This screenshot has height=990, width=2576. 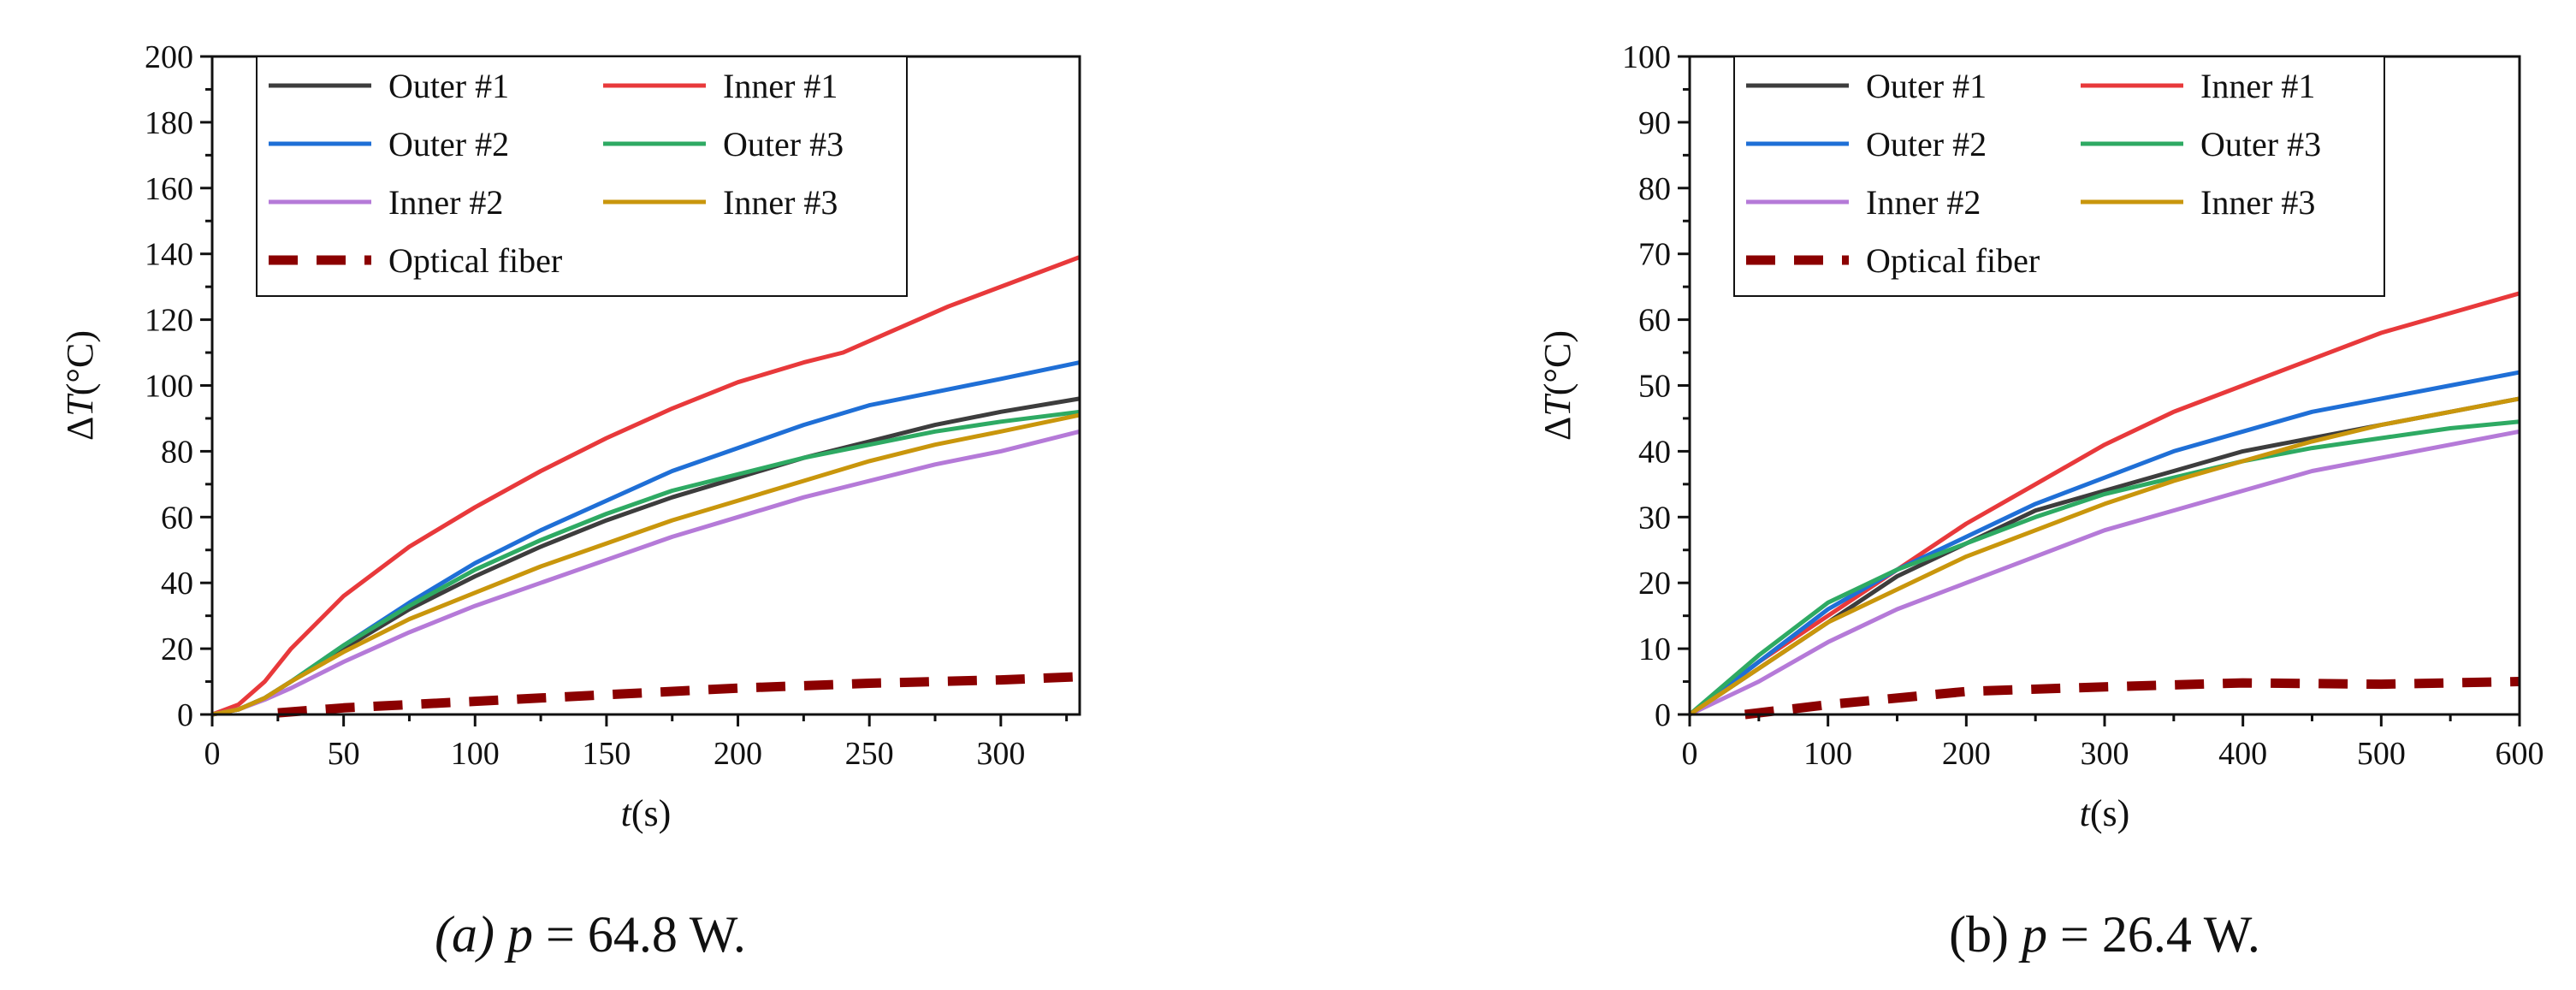 What do you see at coordinates (606, 754) in the screenshot?
I see `x-tick-label: 150` at bounding box center [606, 754].